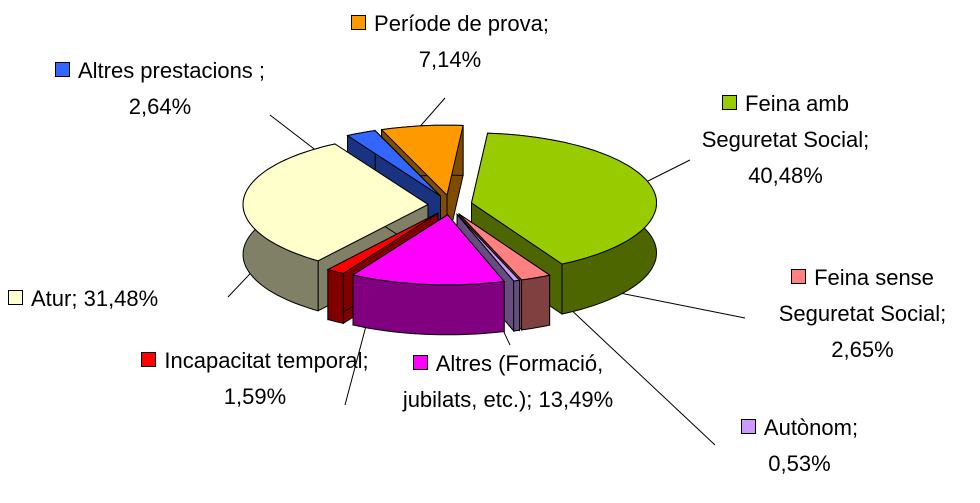 This screenshot has width=980, height=503. Describe the element at coordinates (171, 70) in the screenshot. I see `category-label: Altres prestacions ;` at that location.